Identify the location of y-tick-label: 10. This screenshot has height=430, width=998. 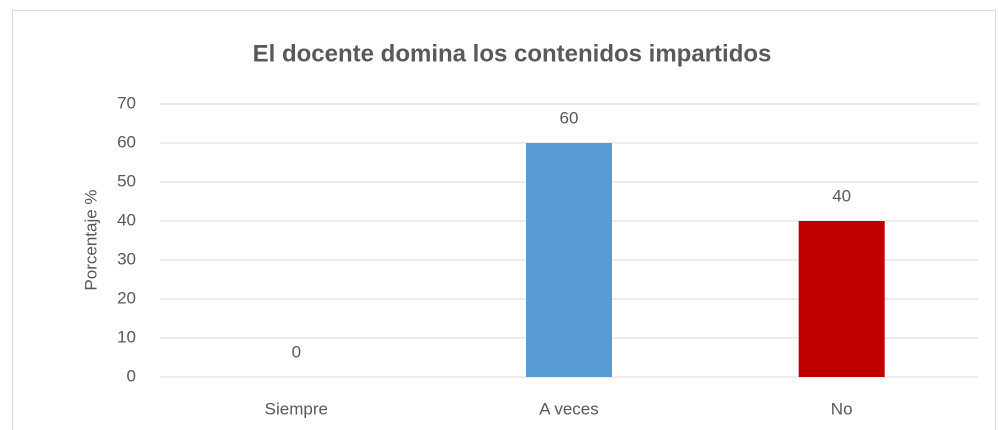
(126, 336).